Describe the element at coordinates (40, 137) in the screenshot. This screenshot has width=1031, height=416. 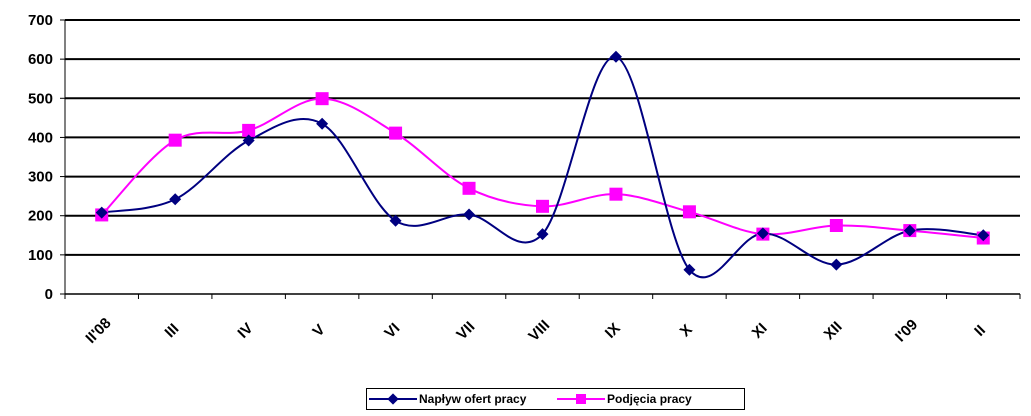
I see `y-tick-label: 400` at that location.